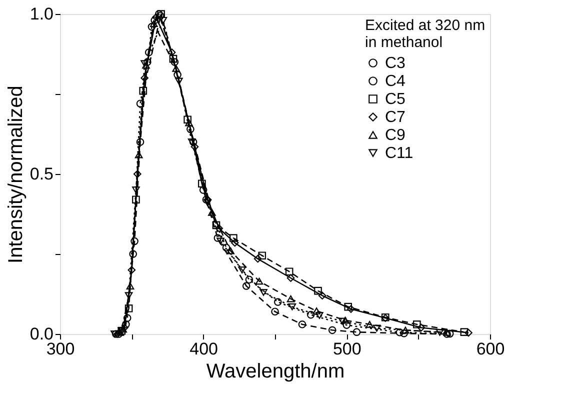 The width and height of the screenshot is (566, 410). What do you see at coordinates (347, 349) in the screenshot?
I see `x-tick-label: 500` at bounding box center [347, 349].